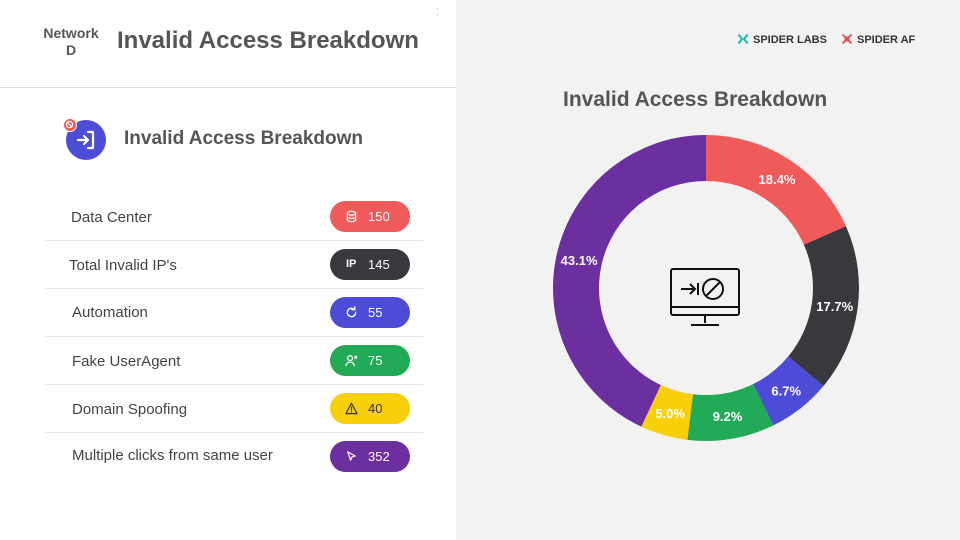  I want to click on value-pill: 352, so click(370, 456).